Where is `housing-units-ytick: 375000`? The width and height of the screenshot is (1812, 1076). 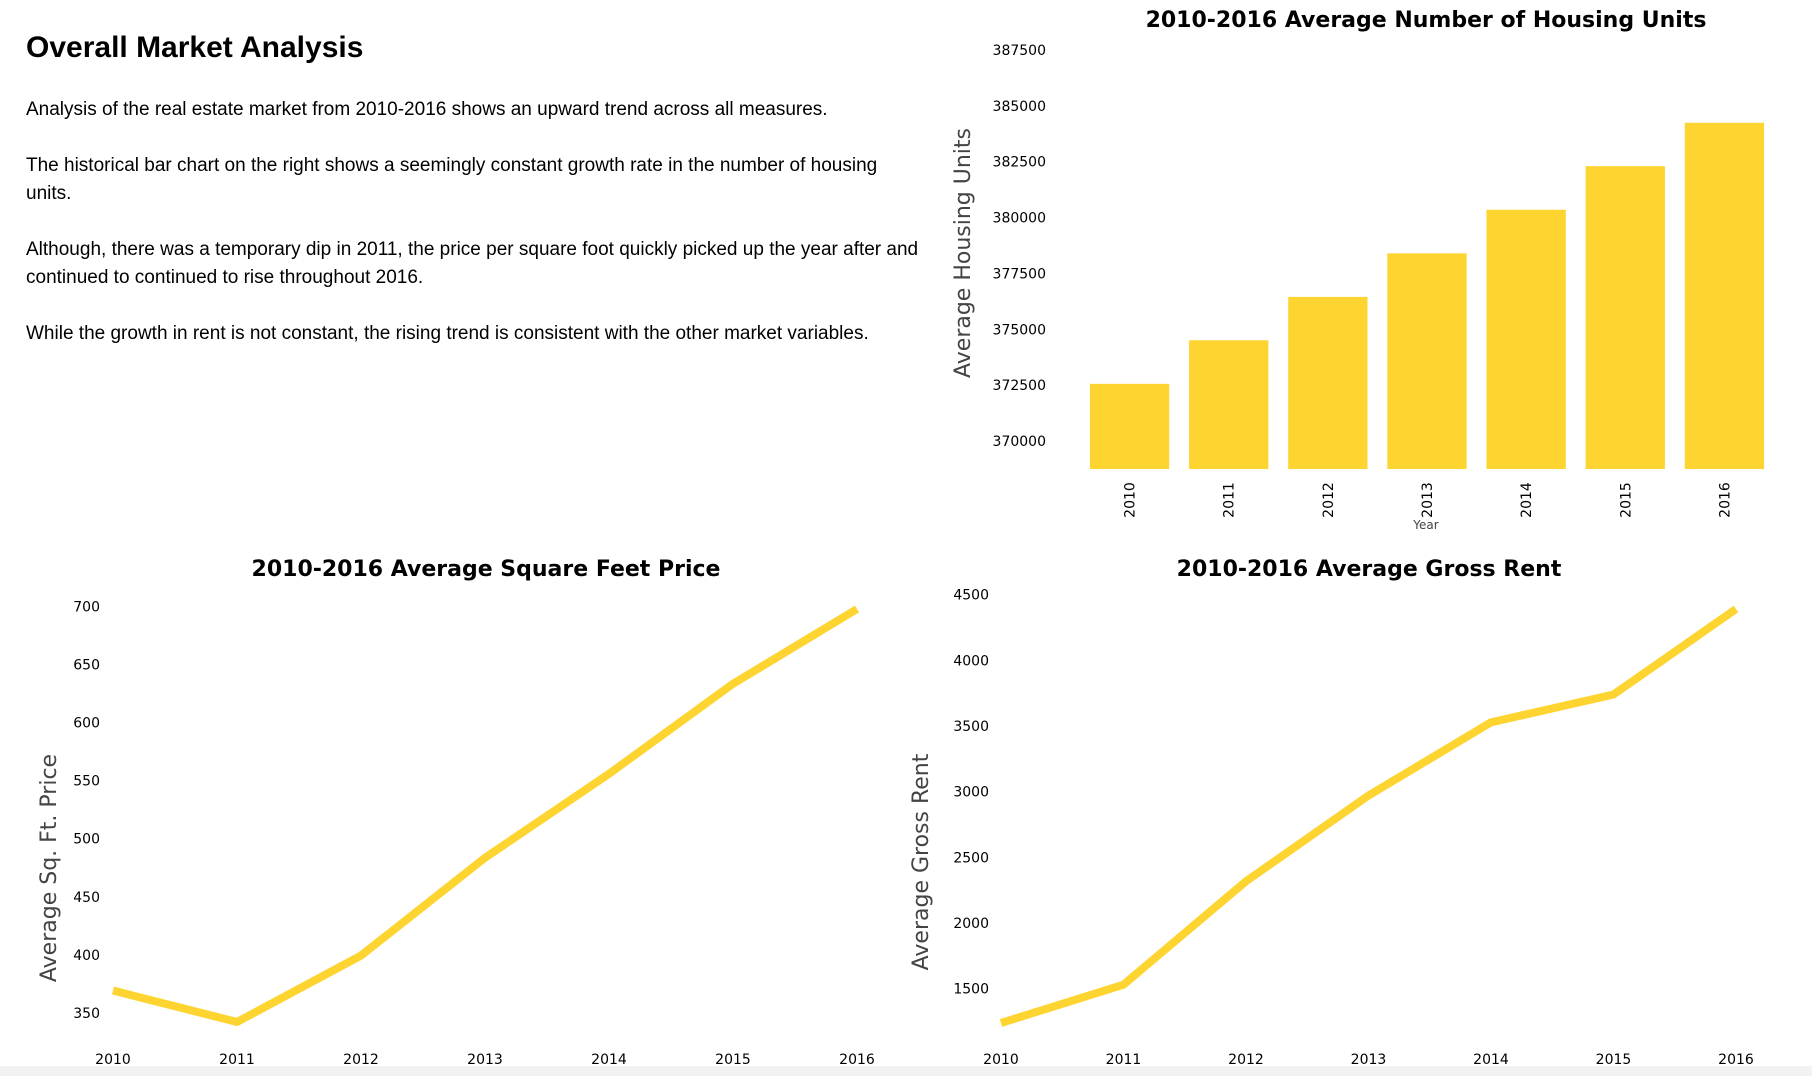
housing-units-ytick: 375000 is located at coordinates (1019, 330).